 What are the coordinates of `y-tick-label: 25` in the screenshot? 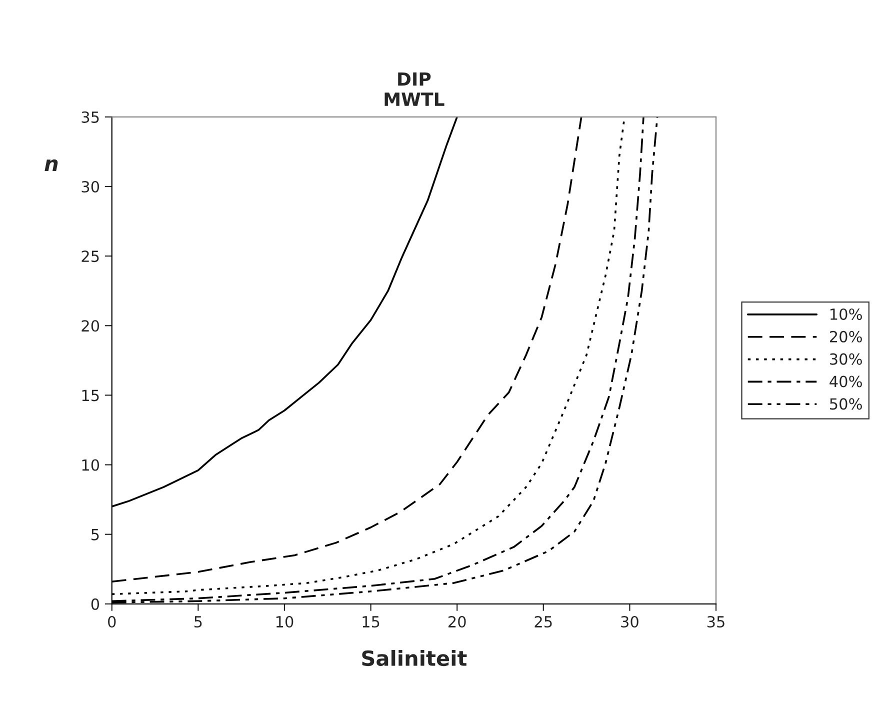 It's located at (90, 256).